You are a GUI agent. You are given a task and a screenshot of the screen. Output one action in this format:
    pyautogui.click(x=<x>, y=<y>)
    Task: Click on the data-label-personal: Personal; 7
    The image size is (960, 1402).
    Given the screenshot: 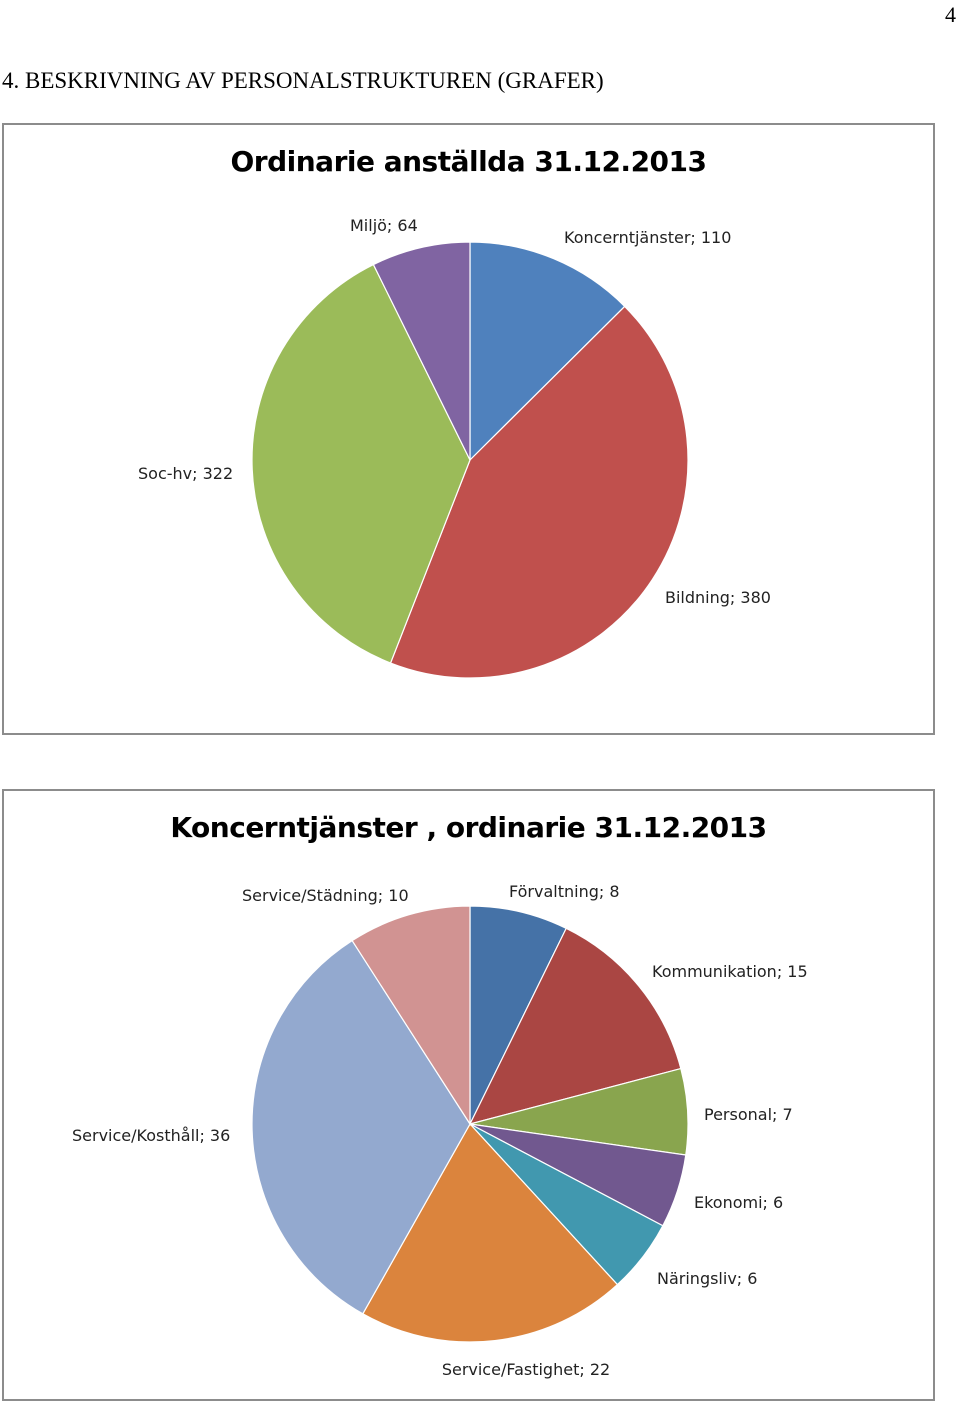 What is the action you would take?
    pyautogui.click(x=748, y=1114)
    